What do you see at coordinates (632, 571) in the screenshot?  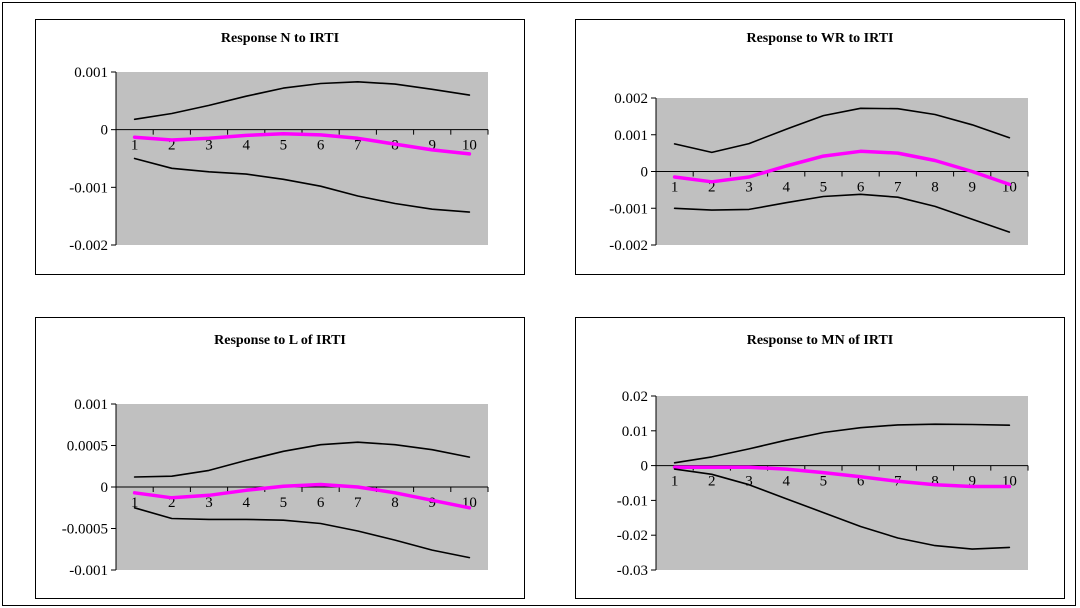 I see `y-tick-label: -0.03` at bounding box center [632, 571].